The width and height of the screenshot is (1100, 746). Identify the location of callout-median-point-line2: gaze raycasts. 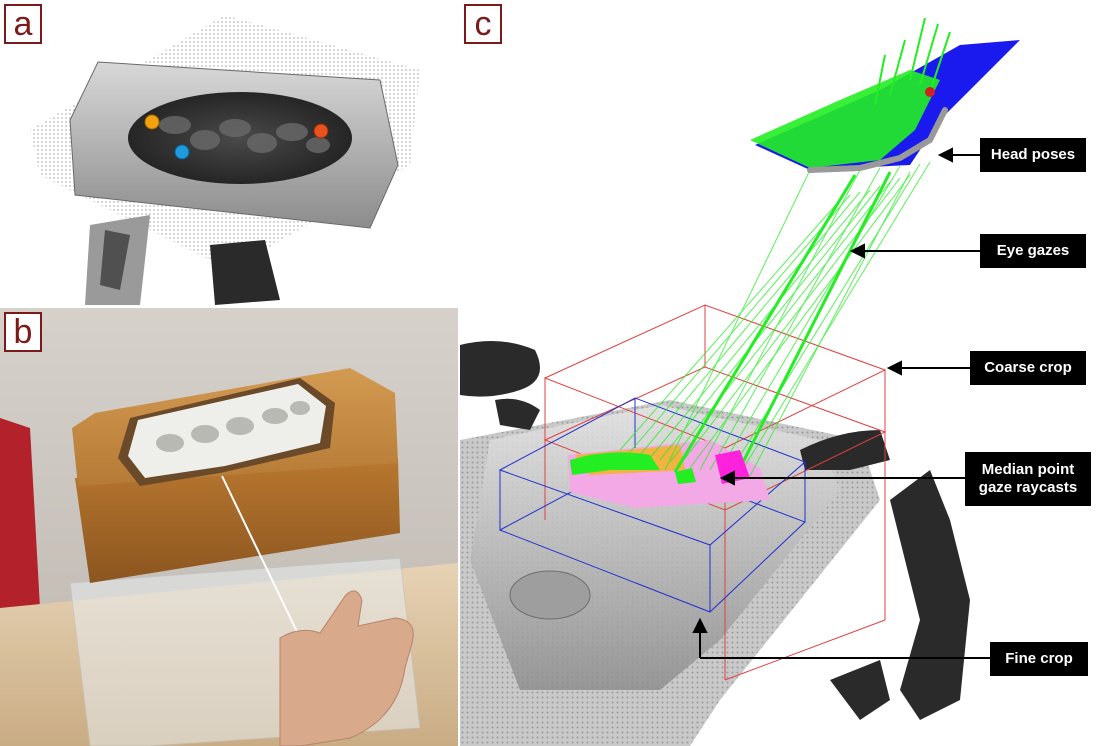
(1028, 487).